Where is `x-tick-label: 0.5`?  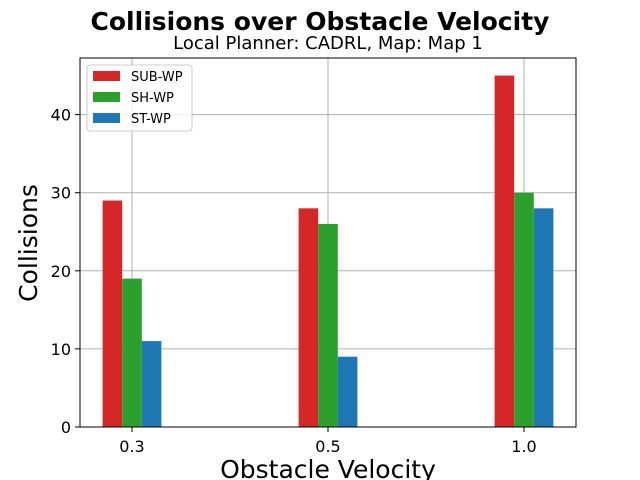 x-tick-label: 0.5 is located at coordinates (327, 446).